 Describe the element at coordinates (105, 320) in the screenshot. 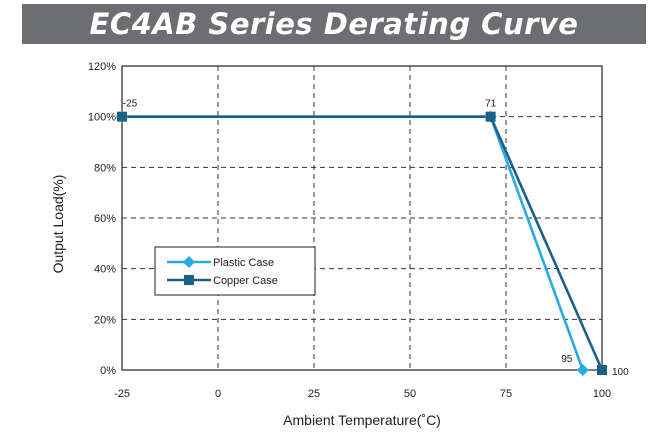

I see `y-tick-label: 20%` at that location.